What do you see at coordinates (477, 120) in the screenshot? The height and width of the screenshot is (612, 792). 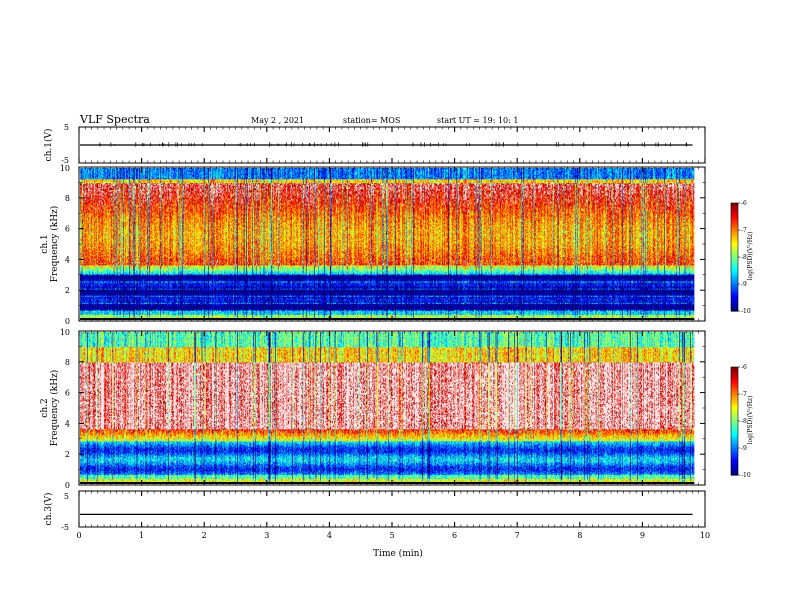 I see `start-time-label: start UT = 19: 10: 1` at bounding box center [477, 120].